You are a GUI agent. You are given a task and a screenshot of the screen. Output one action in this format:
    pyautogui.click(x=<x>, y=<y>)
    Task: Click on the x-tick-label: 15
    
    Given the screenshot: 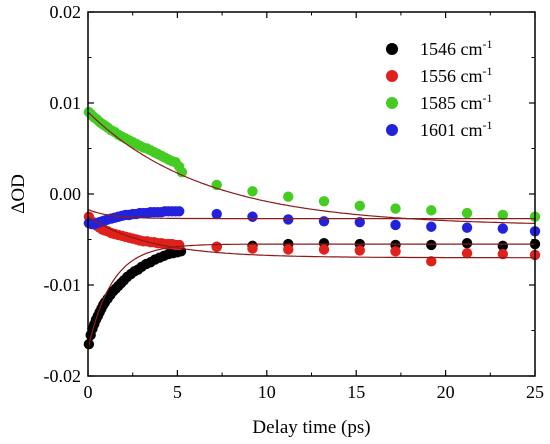 What is the action you would take?
    pyautogui.click(x=356, y=392)
    